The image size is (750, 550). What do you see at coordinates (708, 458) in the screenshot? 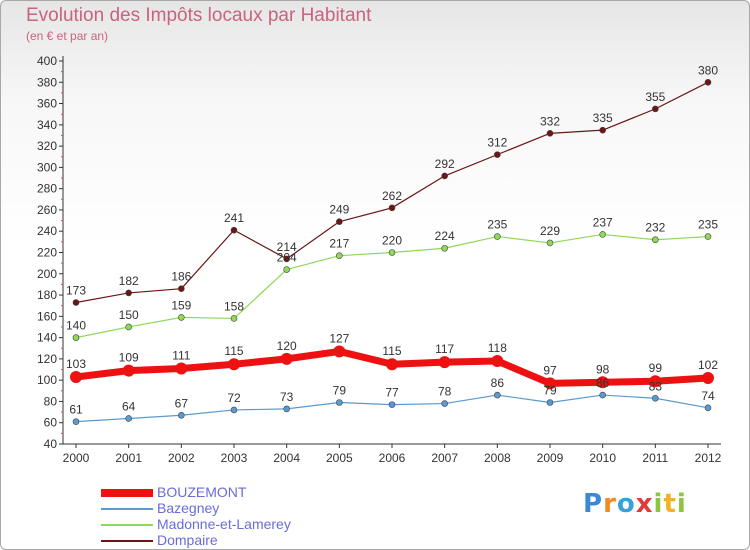
I see `x-tick-label: 2012` at bounding box center [708, 458].